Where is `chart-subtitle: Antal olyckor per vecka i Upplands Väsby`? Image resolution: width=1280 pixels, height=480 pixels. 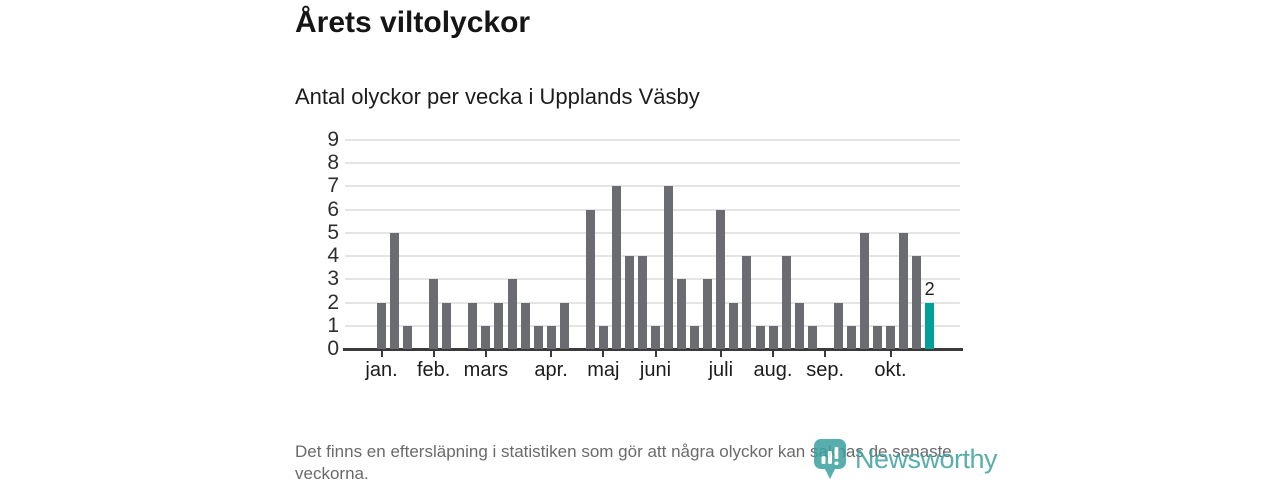
chart-subtitle: Antal olyckor per vecka i Upplands Väsby is located at coordinates (497, 96).